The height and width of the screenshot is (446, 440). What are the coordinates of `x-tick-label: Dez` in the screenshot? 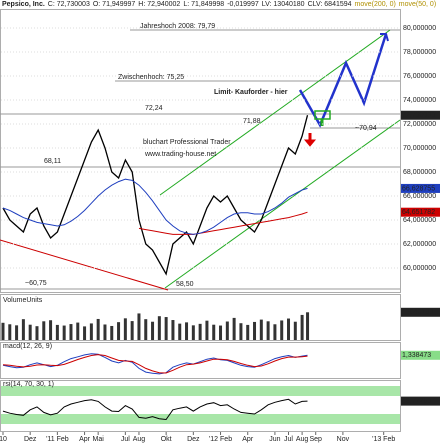 It's located at (30, 439).